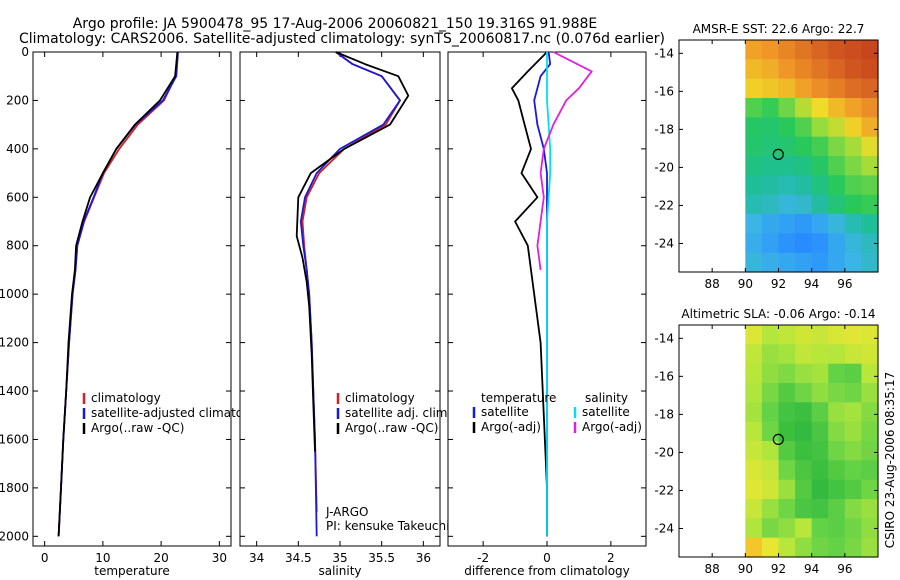 This screenshot has width=900, height=580. I want to click on legend-label: climatology, so click(380, 398).